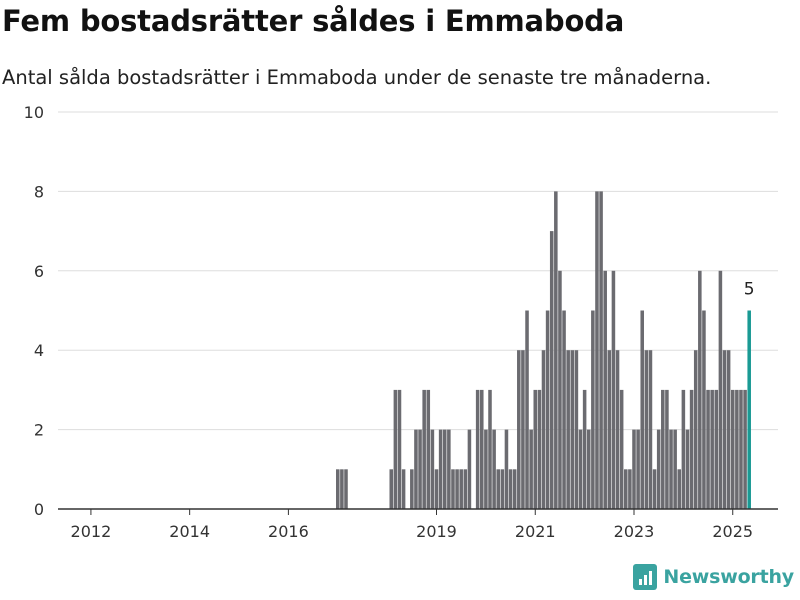  Describe the element at coordinates (535, 531) in the screenshot. I see `x-tick-label: 2021` at that location.